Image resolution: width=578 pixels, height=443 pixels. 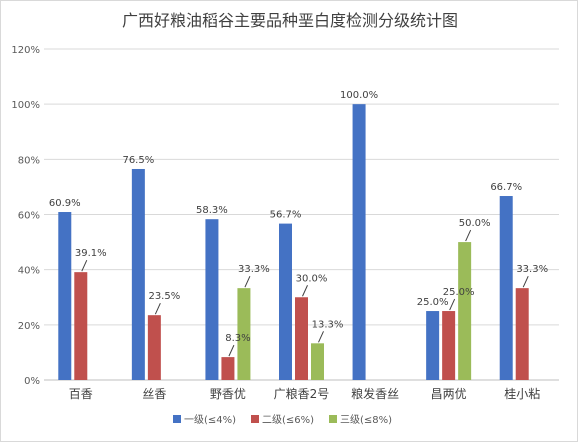 I want to click on y-tick-label: 120%, so click(x=25, y=50).